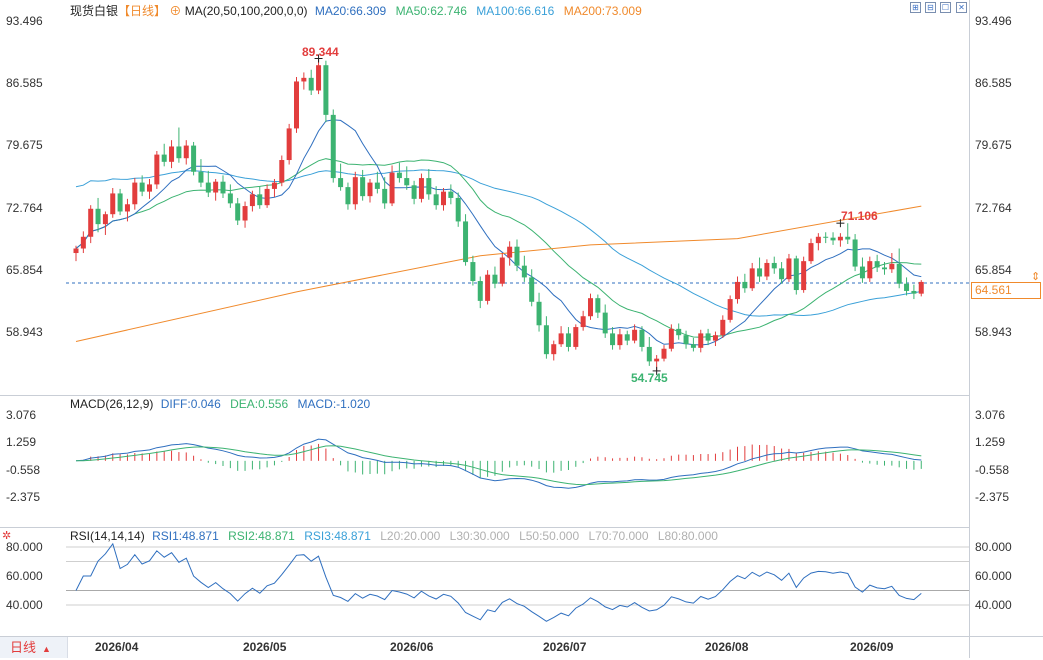 This screenshot has width=1043, height=660. I want to click on period-tag: 【日线】, so click(142, 11).